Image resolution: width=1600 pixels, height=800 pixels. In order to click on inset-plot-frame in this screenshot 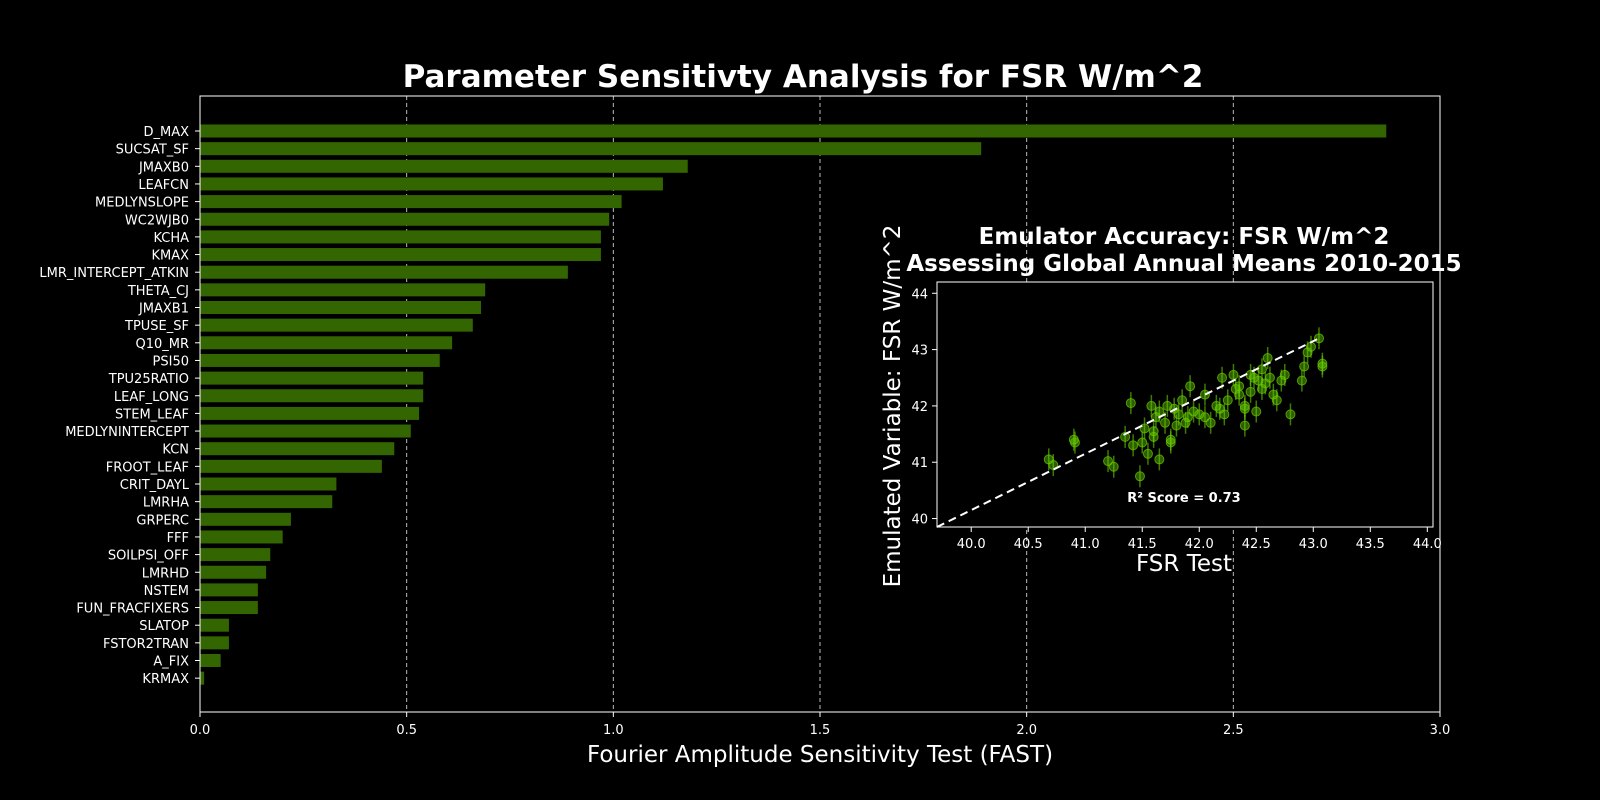, I will do `click(1185, 404)`.